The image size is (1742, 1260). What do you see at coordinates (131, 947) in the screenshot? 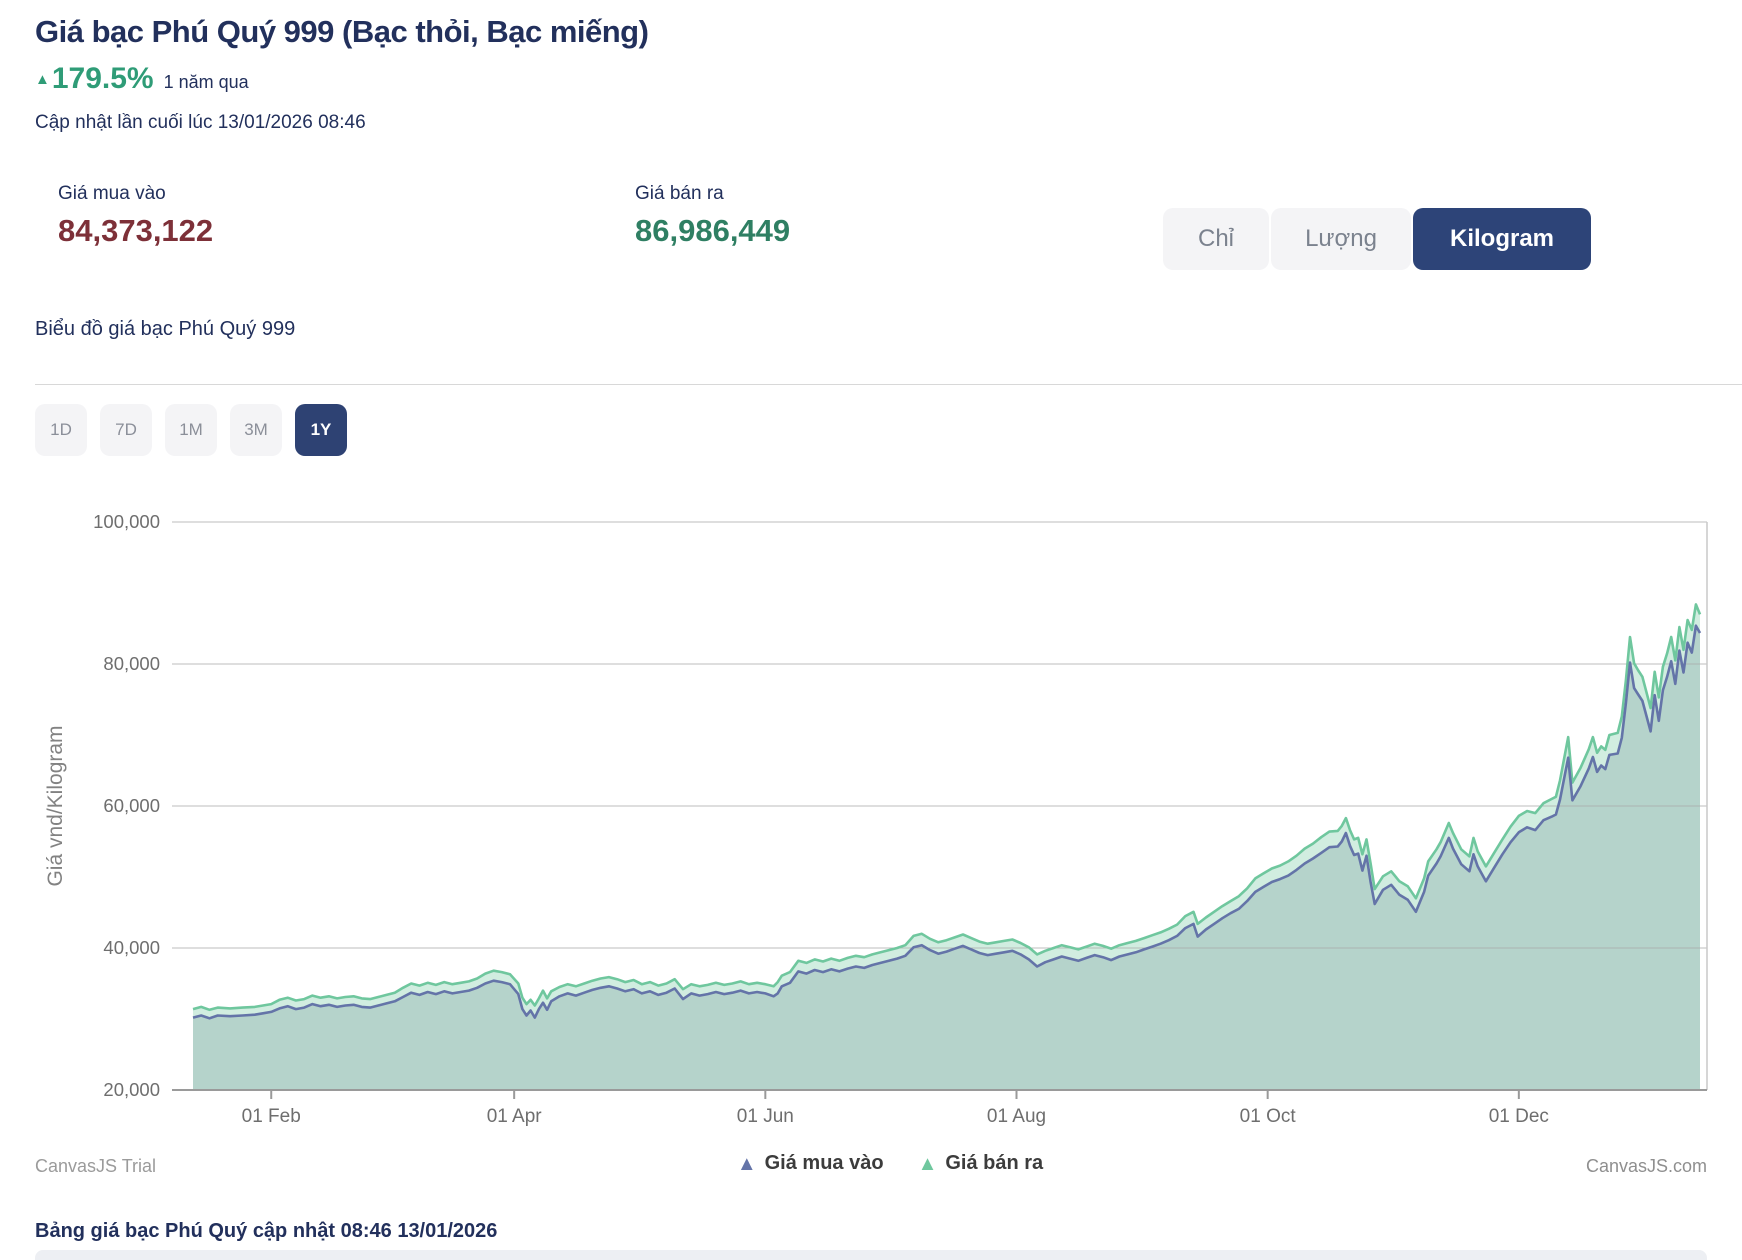
I see `svg-text: 40,000` at bounding box center [131, 947].